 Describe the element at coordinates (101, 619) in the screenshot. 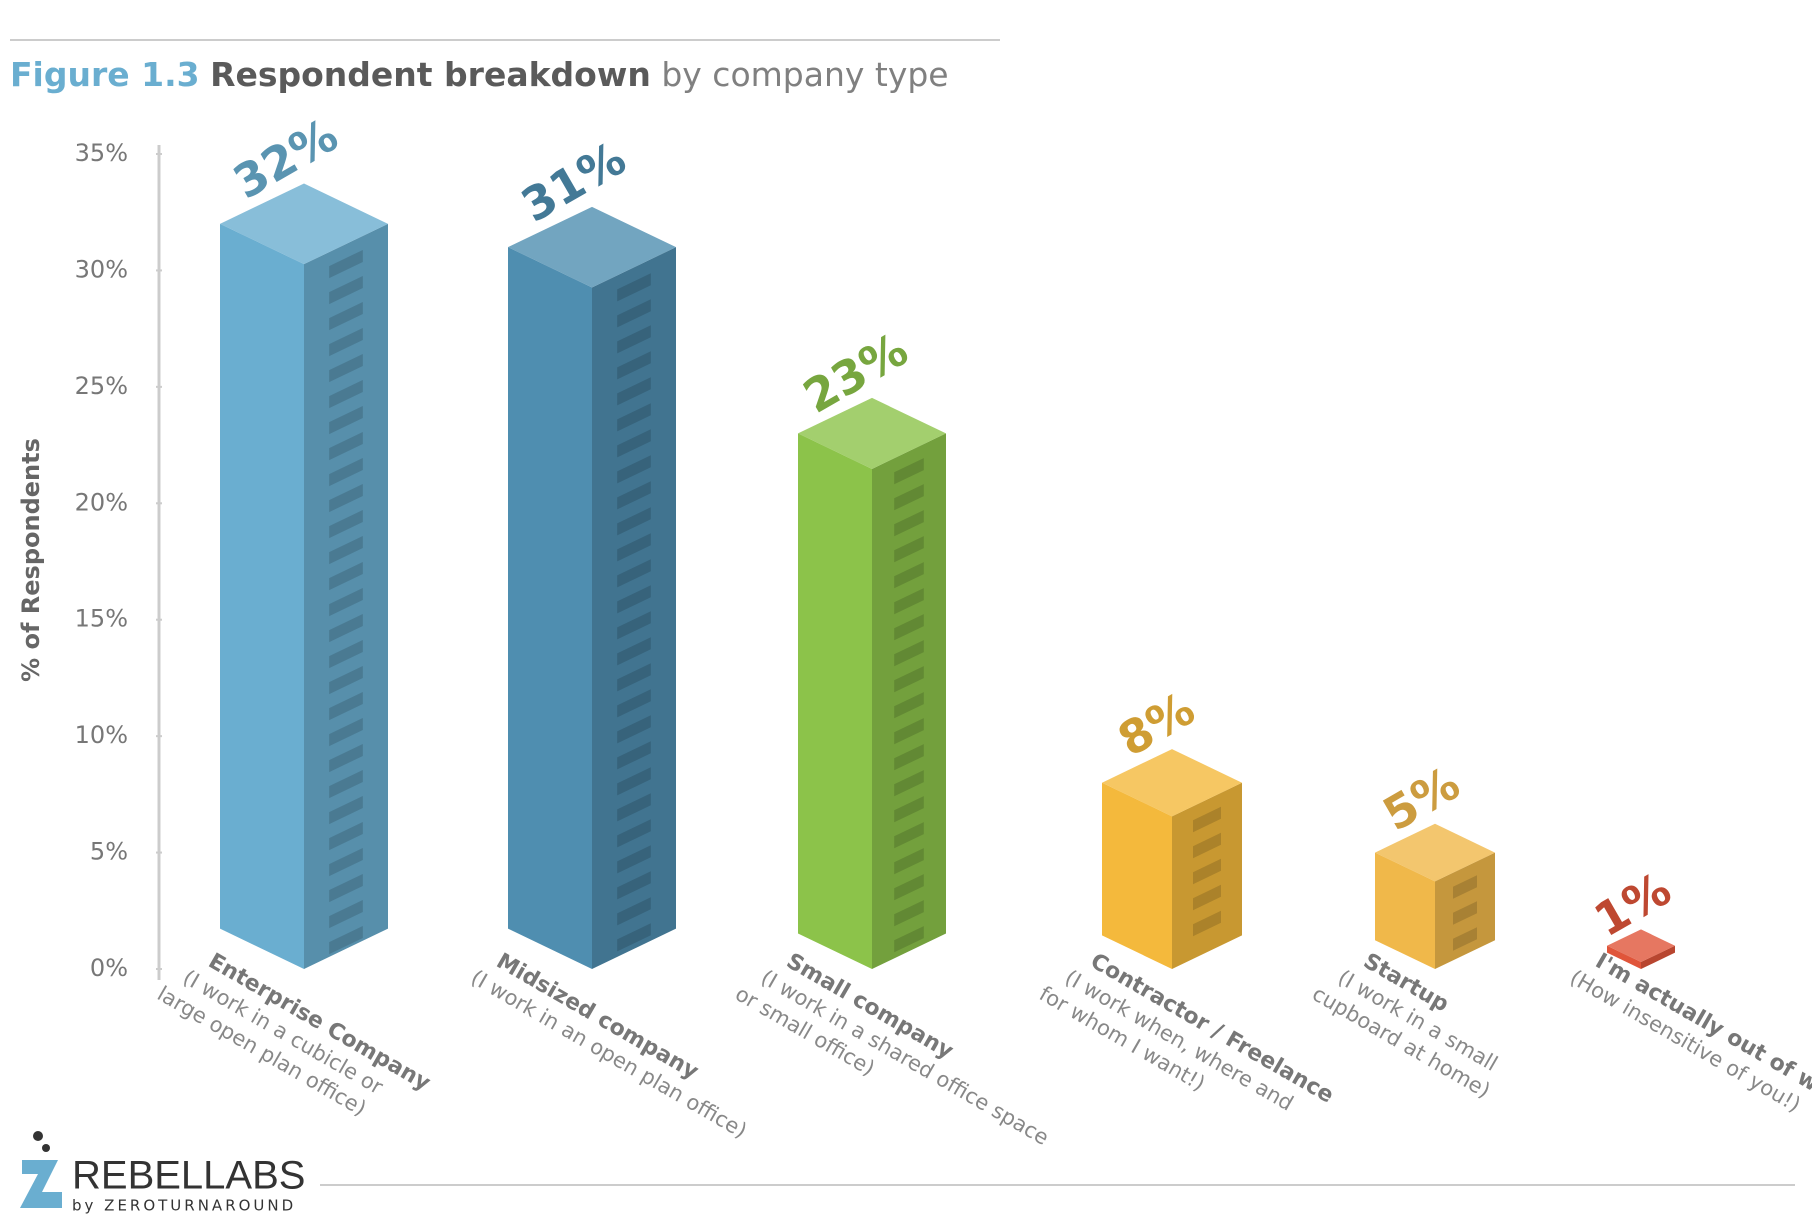

I see `y-tick-label: 15%` at that location.